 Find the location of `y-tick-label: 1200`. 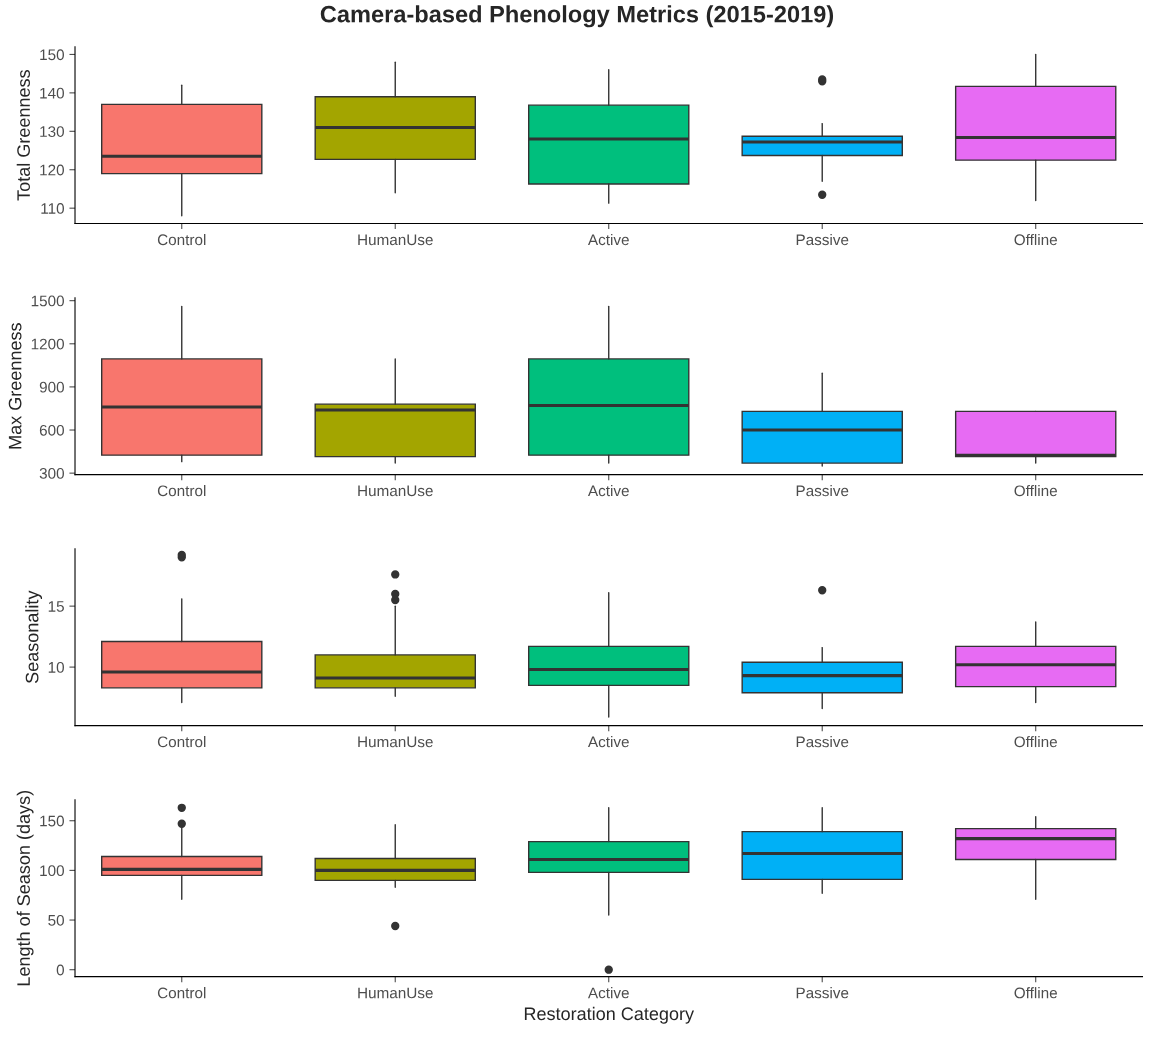

y-tick-label: 1200 is located at coordinates (47, 344).